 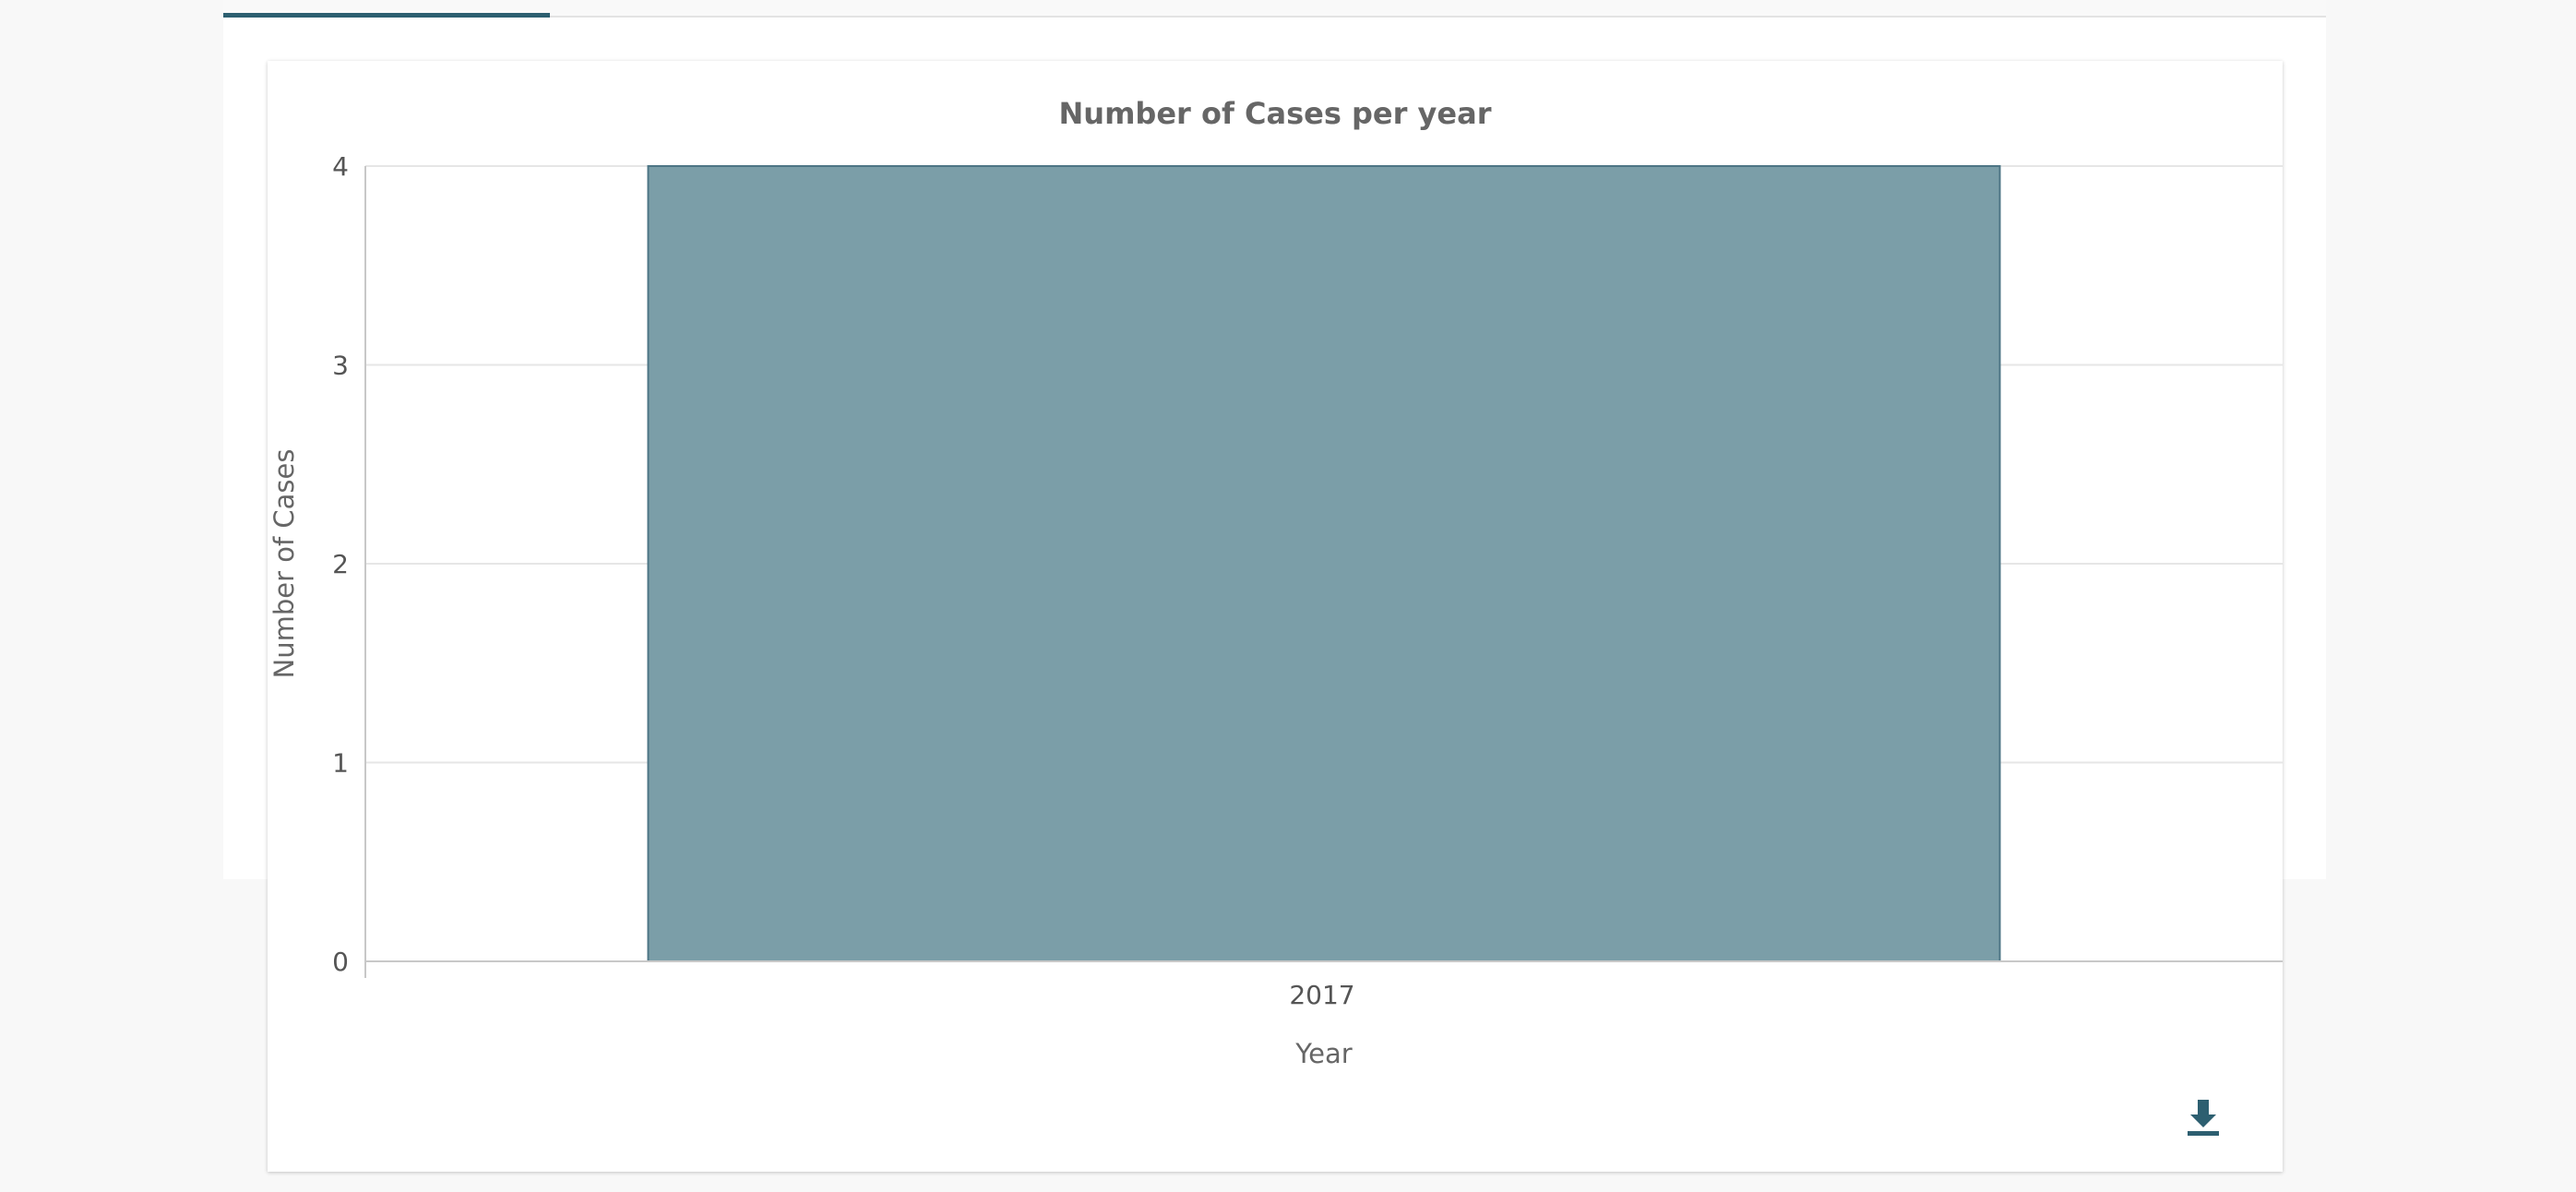 What do you see at coordinates (340, 763) in the screenshot?
I see `y-tick-label: 1` at bounding box center [340, 763].